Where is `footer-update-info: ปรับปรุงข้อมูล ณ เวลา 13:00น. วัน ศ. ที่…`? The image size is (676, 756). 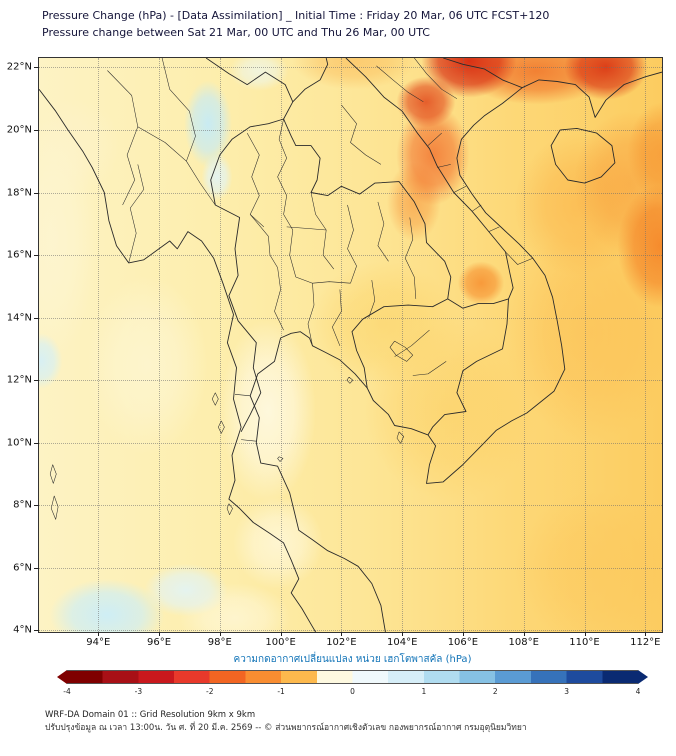
footer-update-info: ปรับปรุงข้อมูล ณ เวลา 13:00น. วัน ศ. ที่… is located at coordinates (286, 728).